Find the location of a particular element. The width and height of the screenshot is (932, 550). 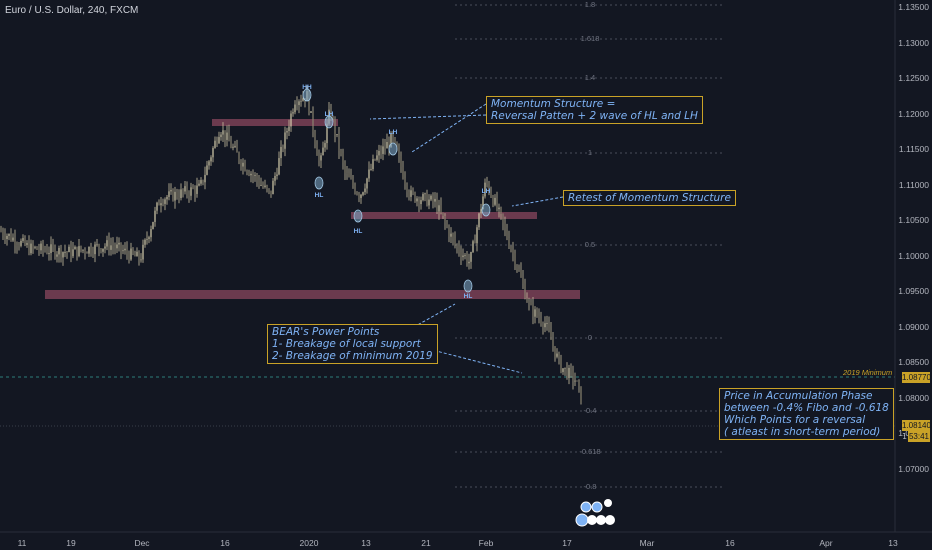

date-tick: 11 is located at coordinates (22, 543).